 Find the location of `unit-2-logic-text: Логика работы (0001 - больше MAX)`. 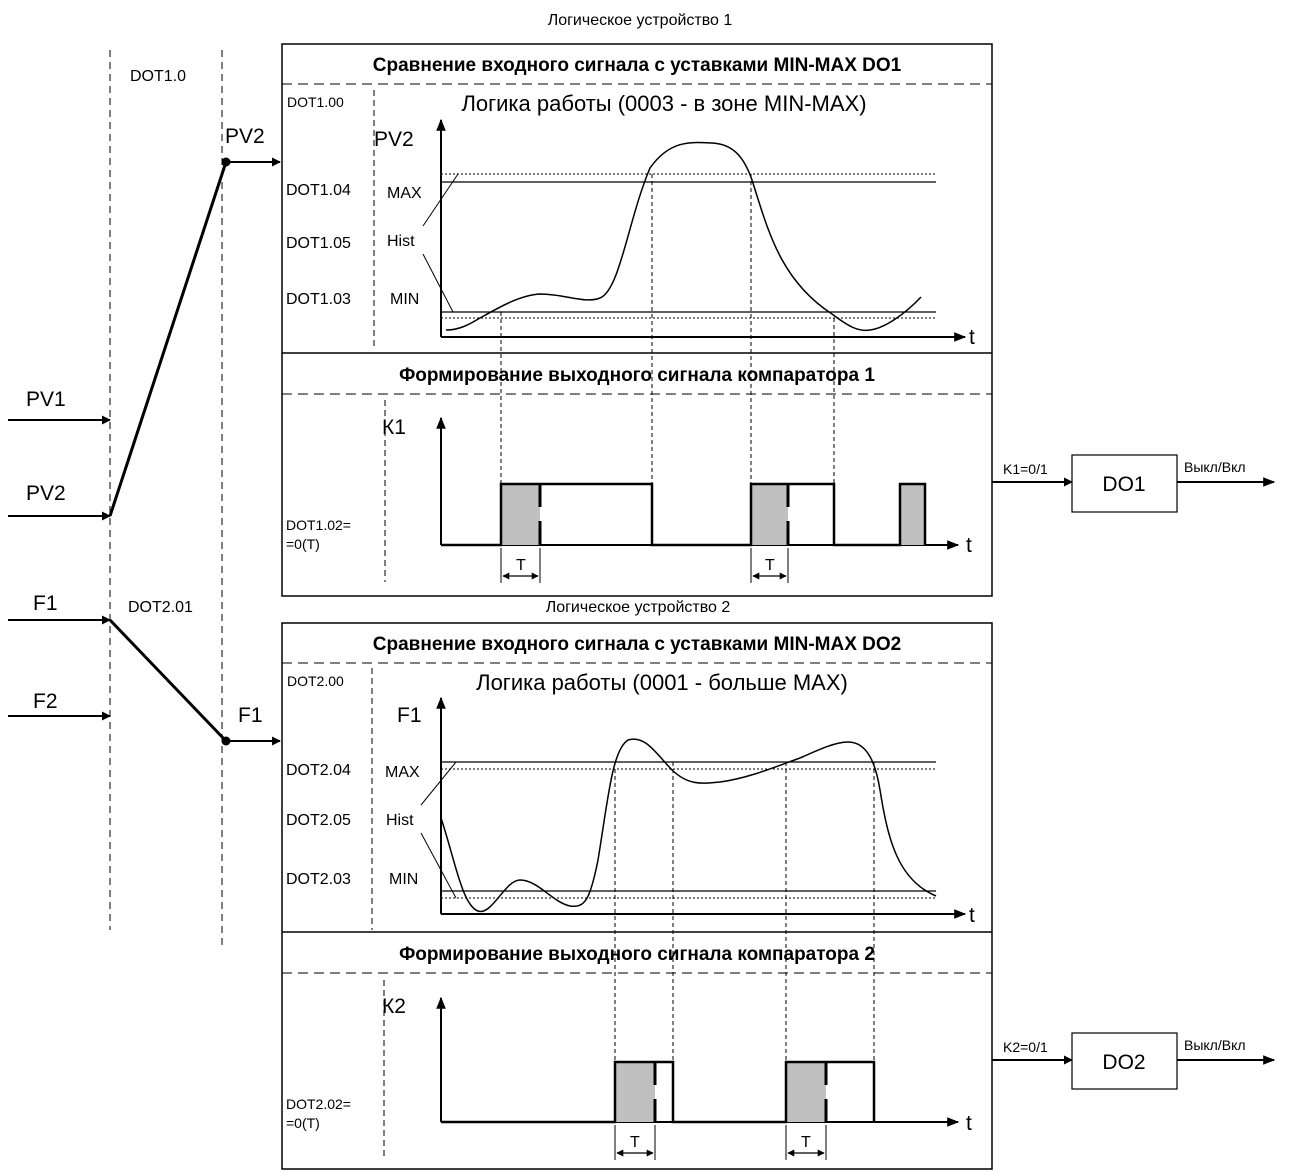

unit-2-logic-text: Логика работы (0001 - больше MAX) is located at coordinates (662, 682).